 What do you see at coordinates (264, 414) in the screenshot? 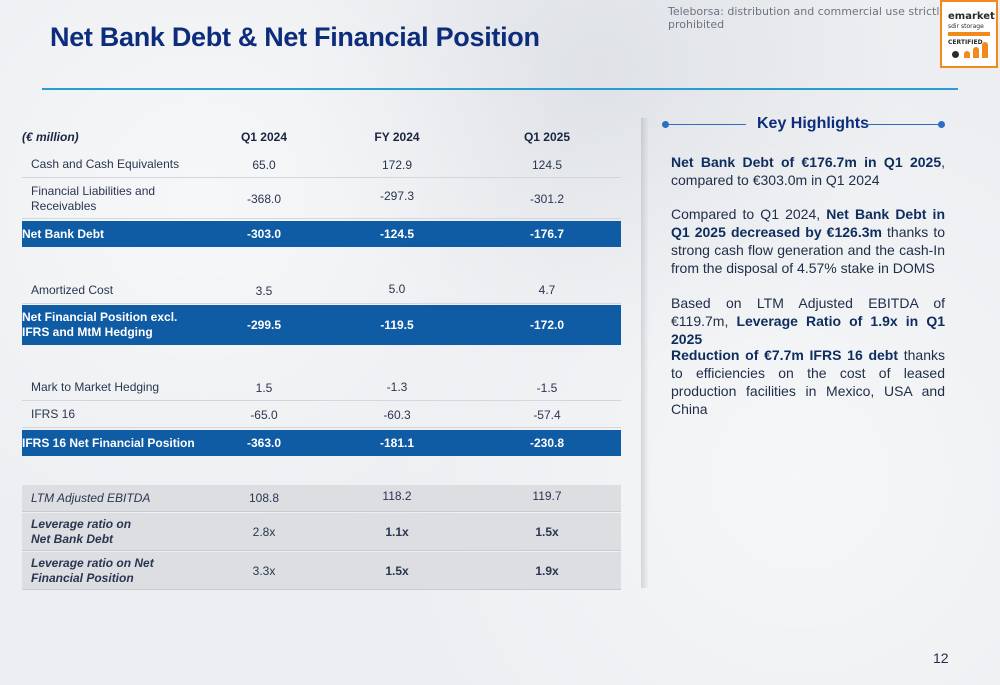
I see `row-value-q1-2024: -65.0` at bounding box center [264, 414].